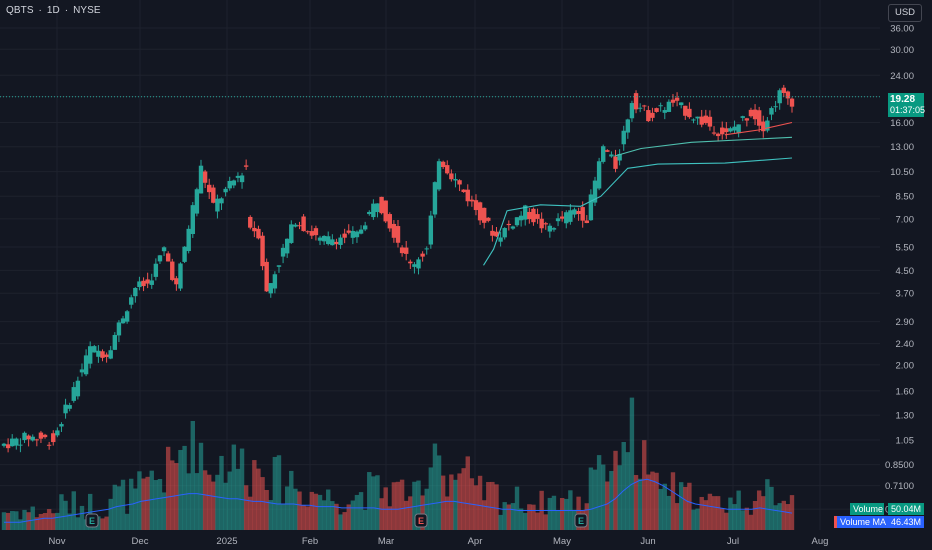 The image size is (932, 550). I want to click on price-tick-label: 16.00, so click(902, 123).